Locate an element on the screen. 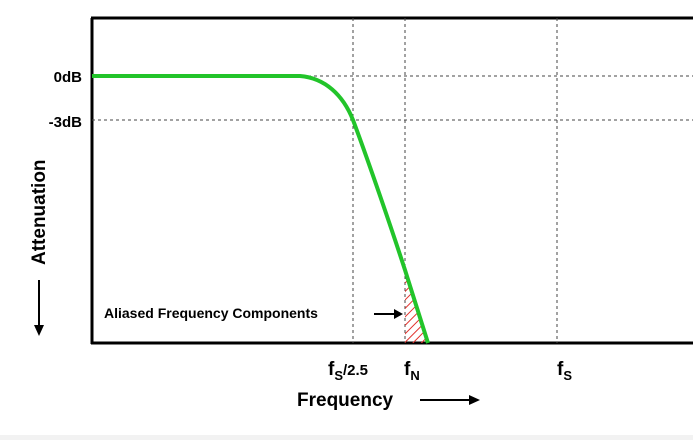  annotation-aliased-components: Aliased Frequency Components is located at coordinates (211, 313).